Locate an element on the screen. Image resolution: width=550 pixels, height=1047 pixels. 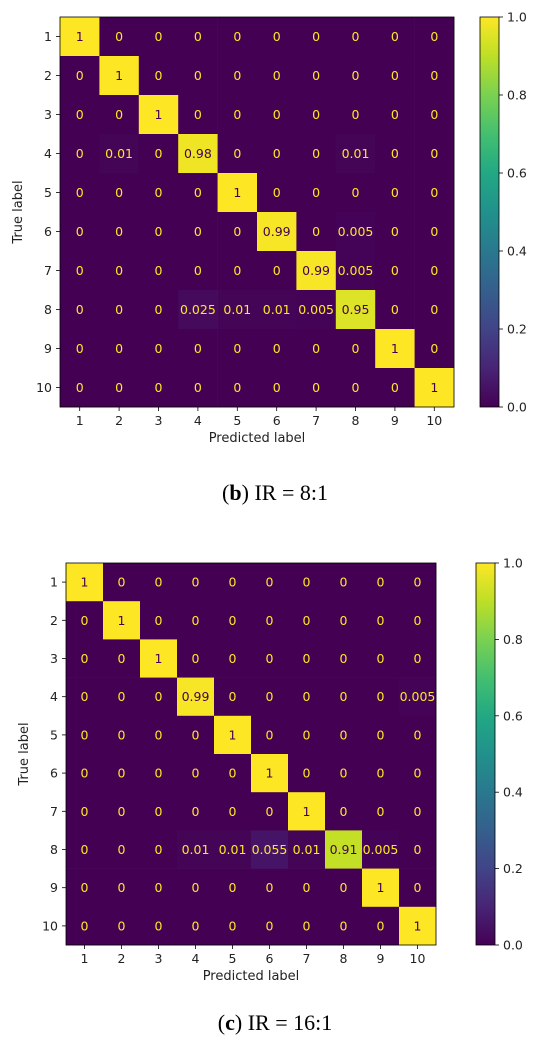
x-tick-label: 1 is located at coordinates (80, 420).